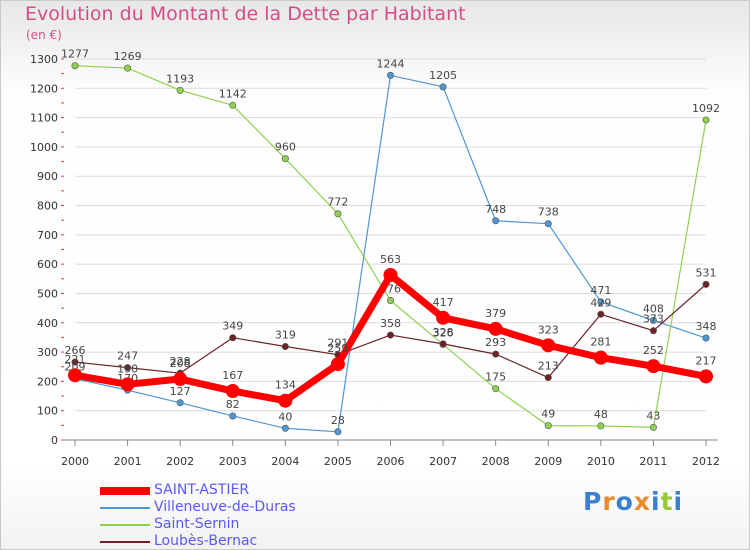  What do you see at coordinates (337, 343) in the screenshot?
I see `data-label: 291` at bounding box center [337, 343].